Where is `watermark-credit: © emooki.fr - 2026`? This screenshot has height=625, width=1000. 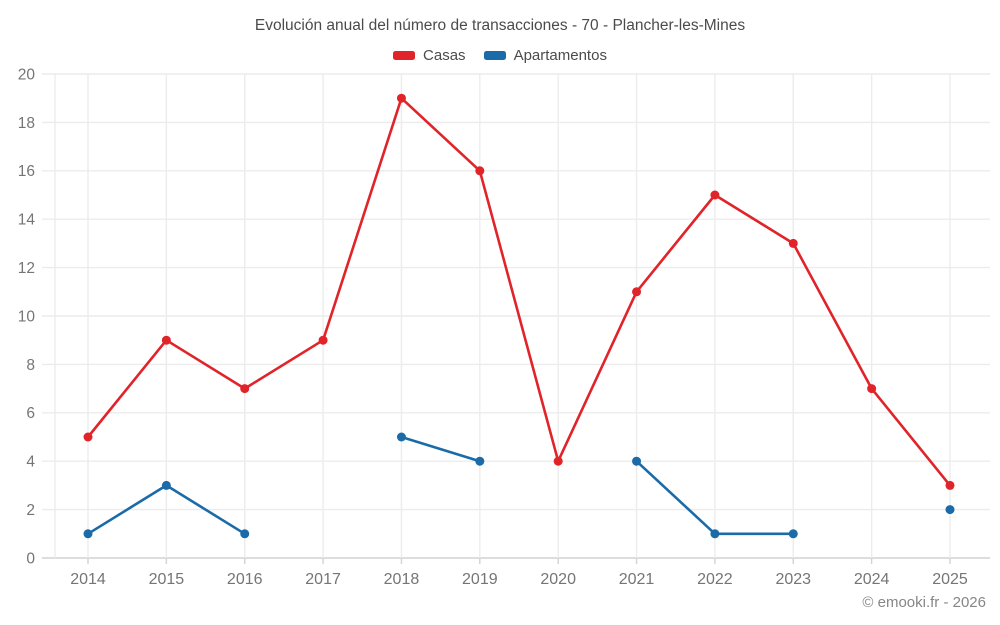
watermark-credit: © emooki.fr - 2026 is located at coordinates (924, 602).